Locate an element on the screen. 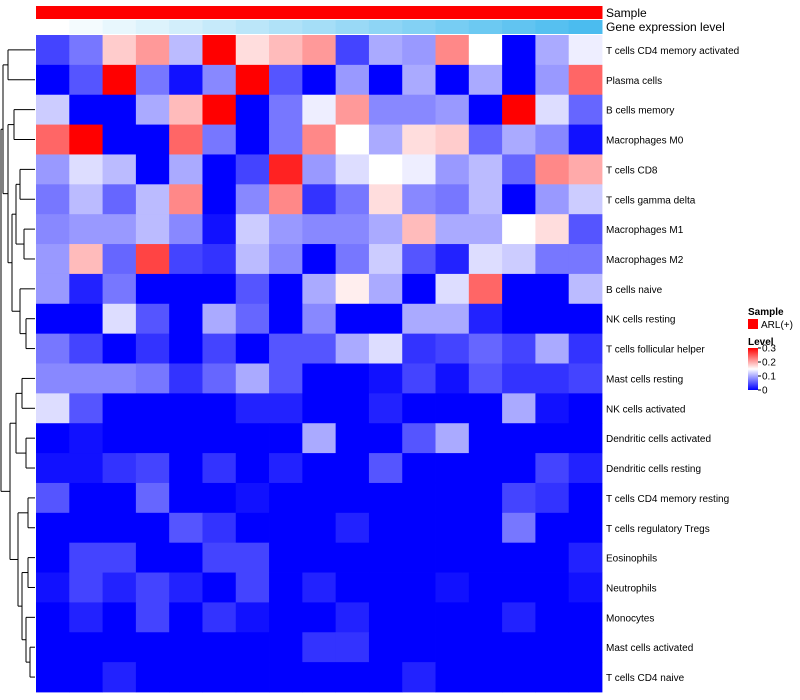 Image resolution: width=800 pixels, height=700 pixels. row-label: Macrophages M0 is located at coordinates (645, 141).